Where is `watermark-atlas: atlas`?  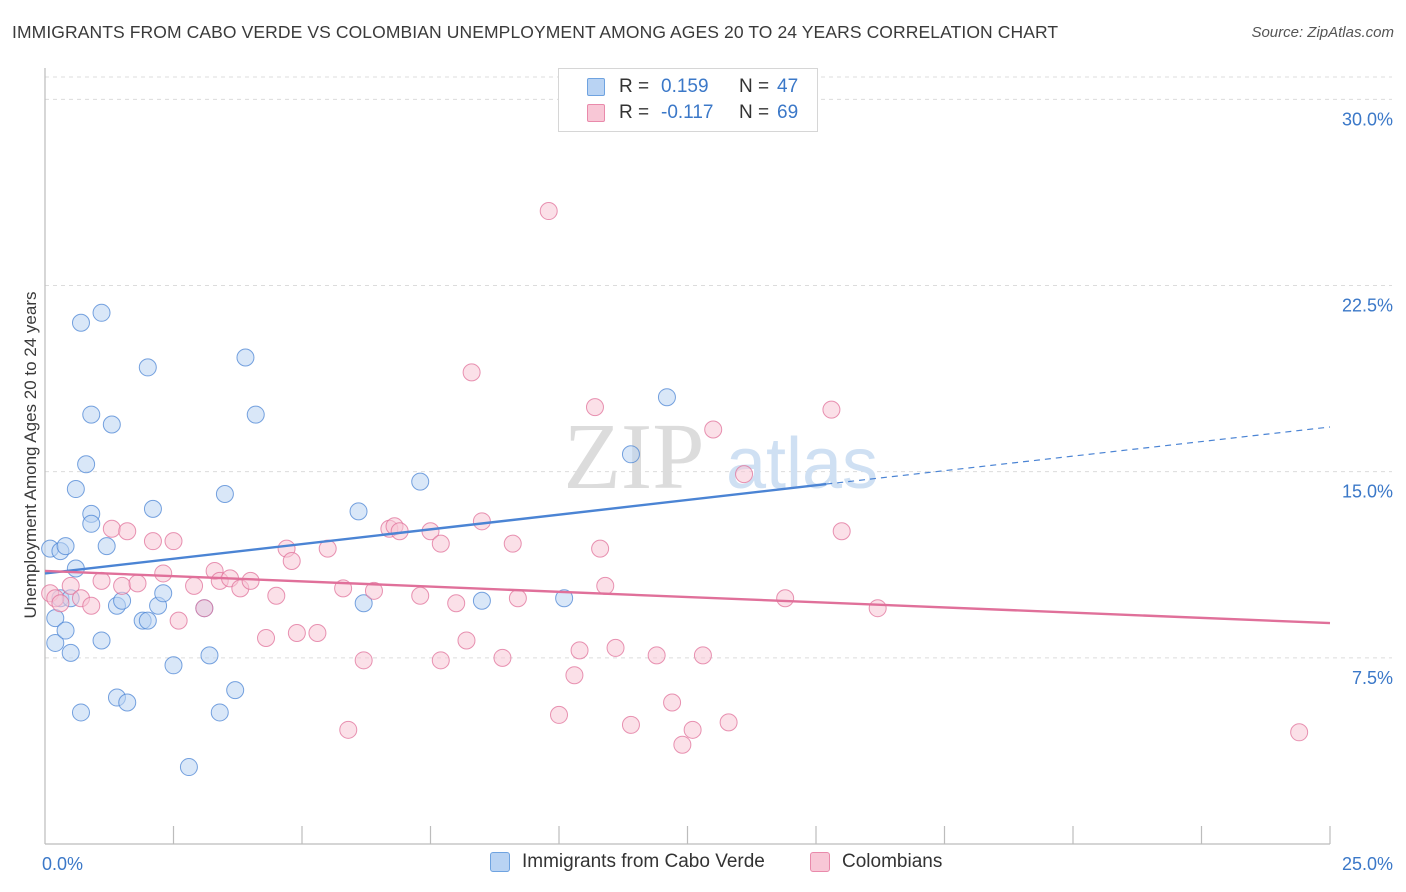
watermark-atlas: atlas is located at coordinates (802, 464).